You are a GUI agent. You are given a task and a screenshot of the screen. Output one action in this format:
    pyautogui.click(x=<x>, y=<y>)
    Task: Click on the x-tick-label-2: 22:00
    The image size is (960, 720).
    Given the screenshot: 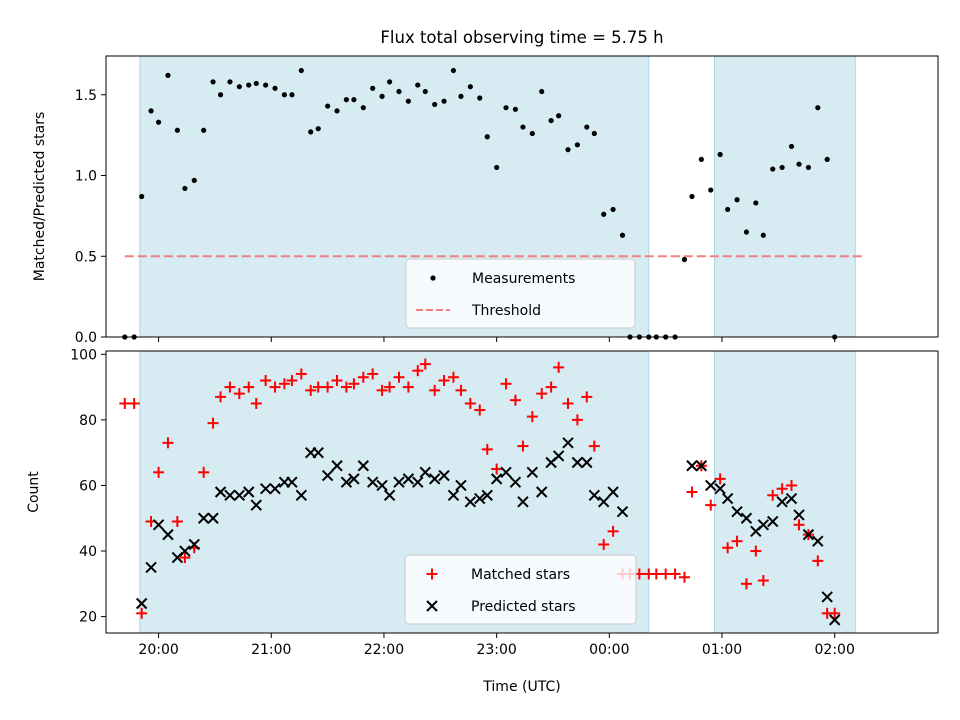 What is the action you would take?
    pyautogui.click(x=384, y=650)
    